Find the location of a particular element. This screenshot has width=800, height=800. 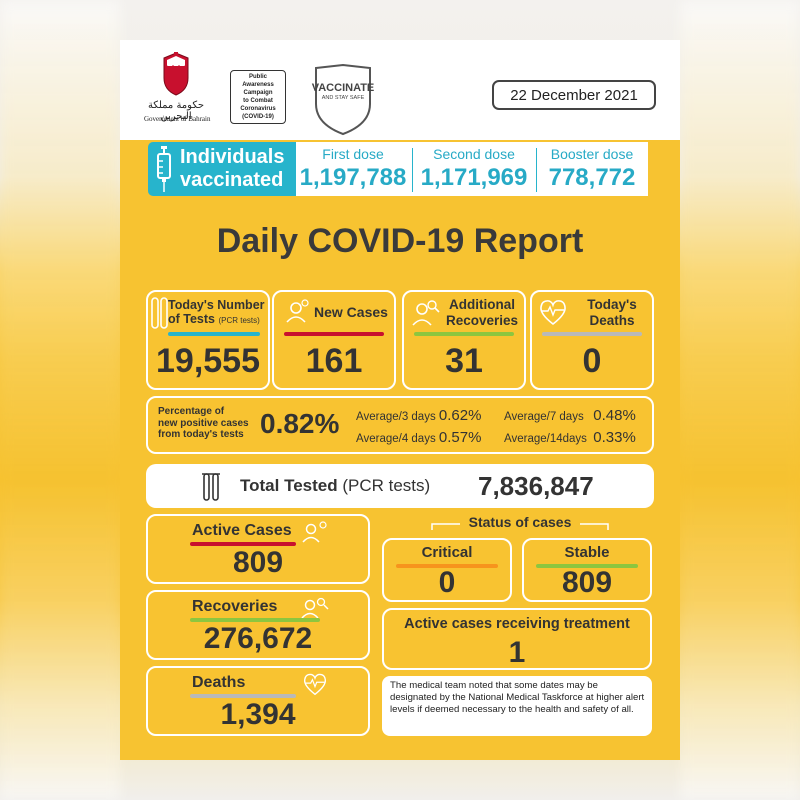

average-value: 0.57% is located at coordinates (460, 437).